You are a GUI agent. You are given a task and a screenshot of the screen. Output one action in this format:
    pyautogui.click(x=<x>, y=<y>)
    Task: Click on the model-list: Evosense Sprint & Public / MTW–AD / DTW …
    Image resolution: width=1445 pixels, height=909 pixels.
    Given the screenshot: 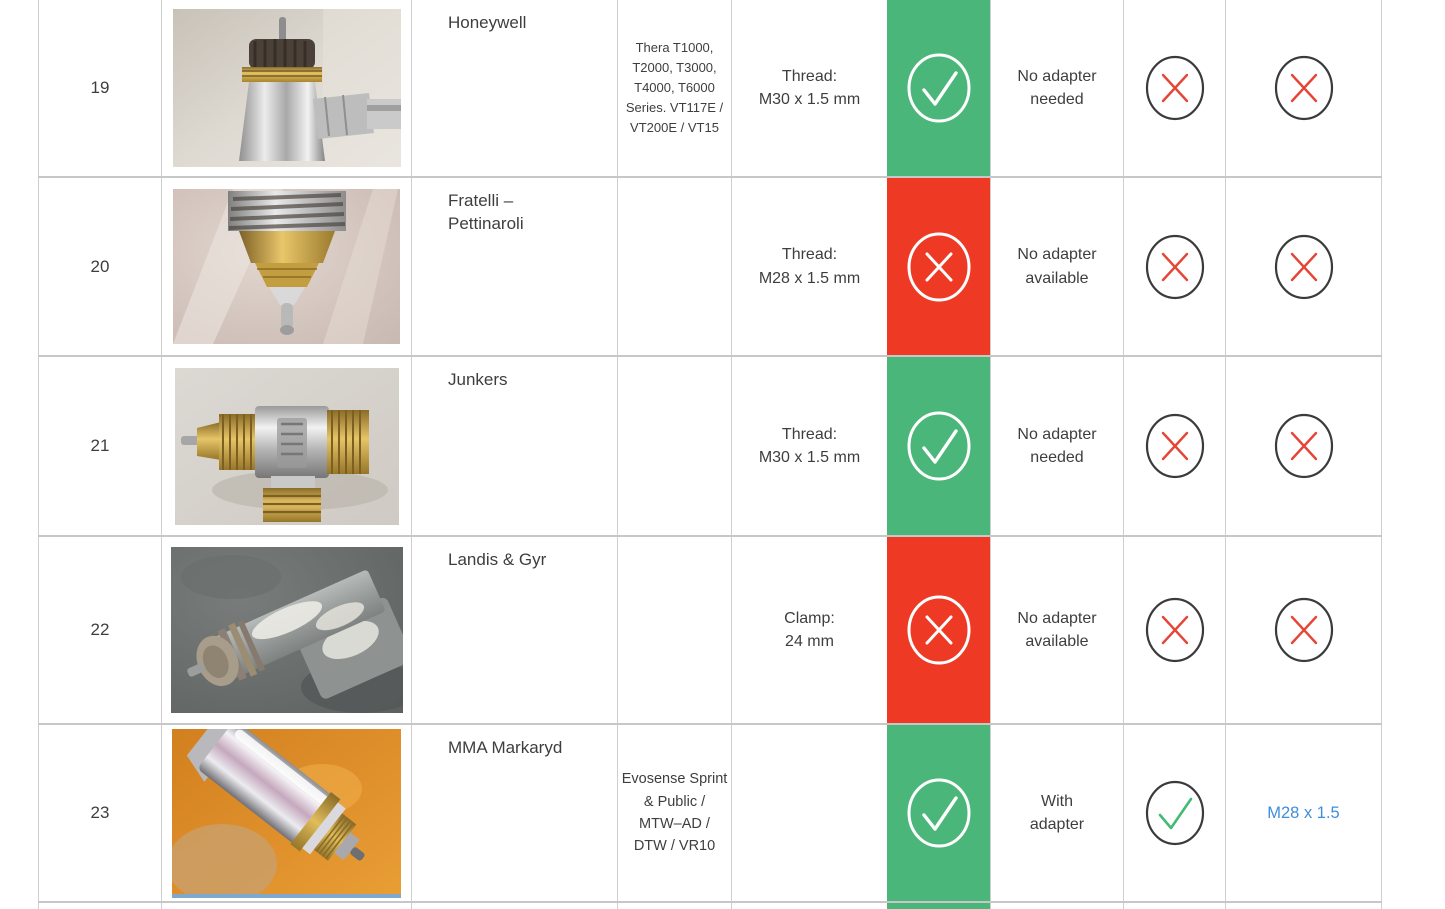 What is the action you would take?
    pyautogui.click(x=674, y=813)
    